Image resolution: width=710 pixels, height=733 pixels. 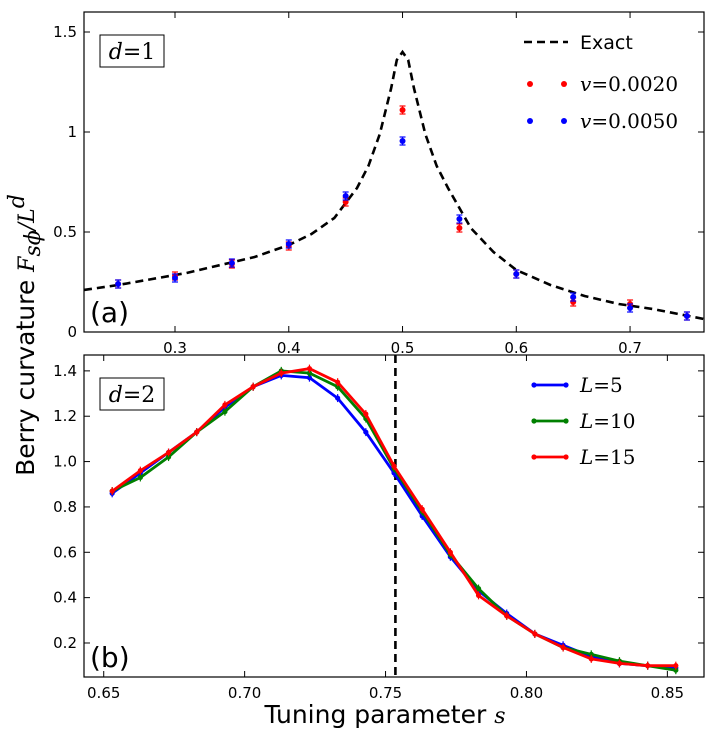 What do you see at coordinates (110, 657) in the screenshot?
I see `panel-tag: (b)` at bounding box center [110, 657].